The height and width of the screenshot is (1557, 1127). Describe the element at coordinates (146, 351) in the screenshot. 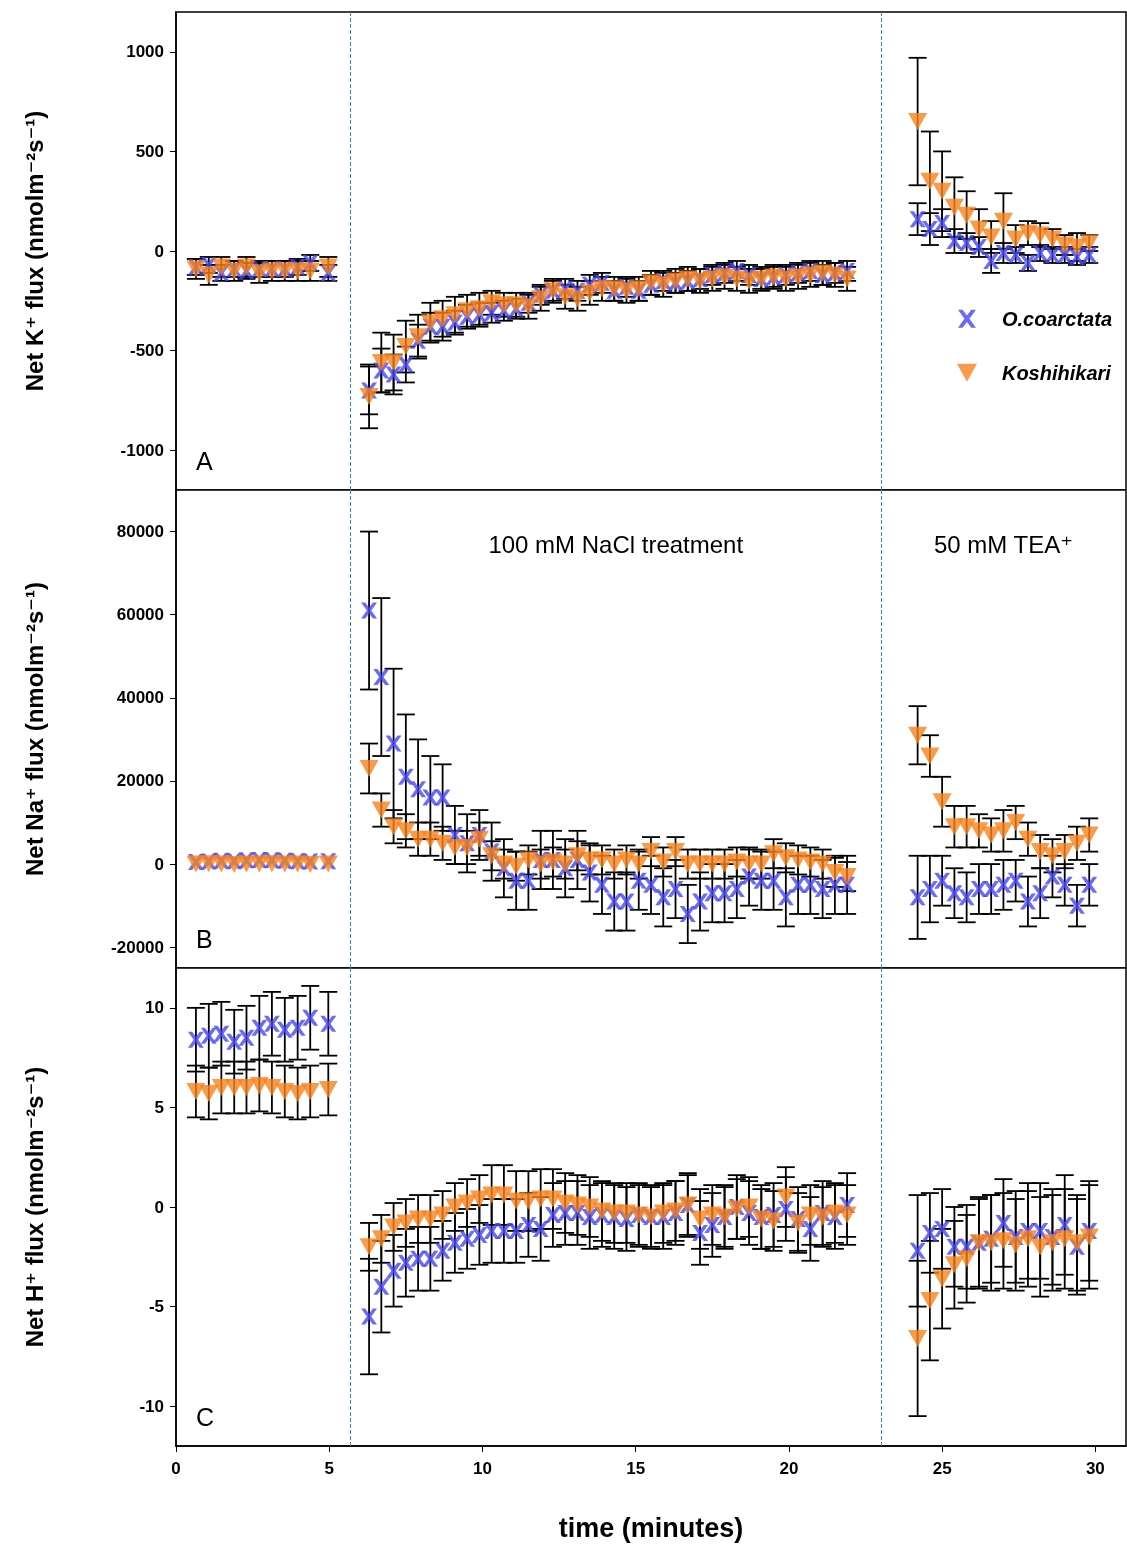

I see `y-tick-label: -500` at that location.